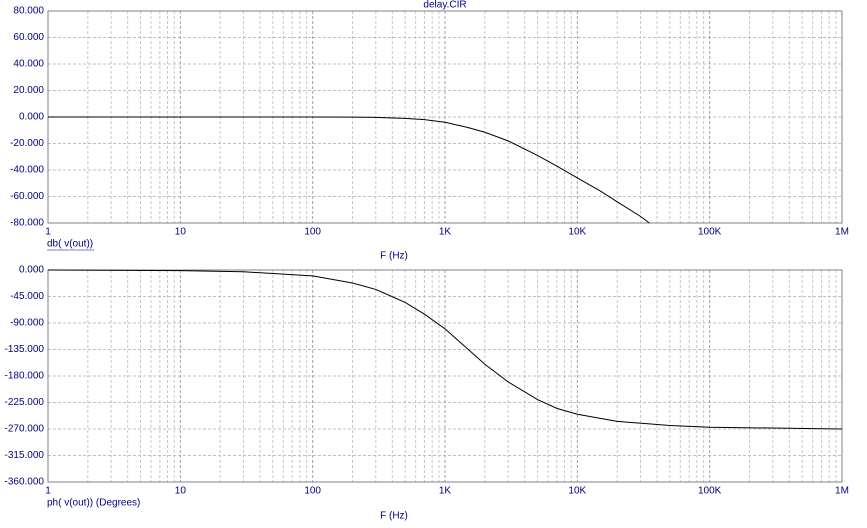 This screenshot has width=867, height=528. Describe the element at coordinates (27, 143) in the screenshot. I see `y-tick-label: -20.000` at that location.